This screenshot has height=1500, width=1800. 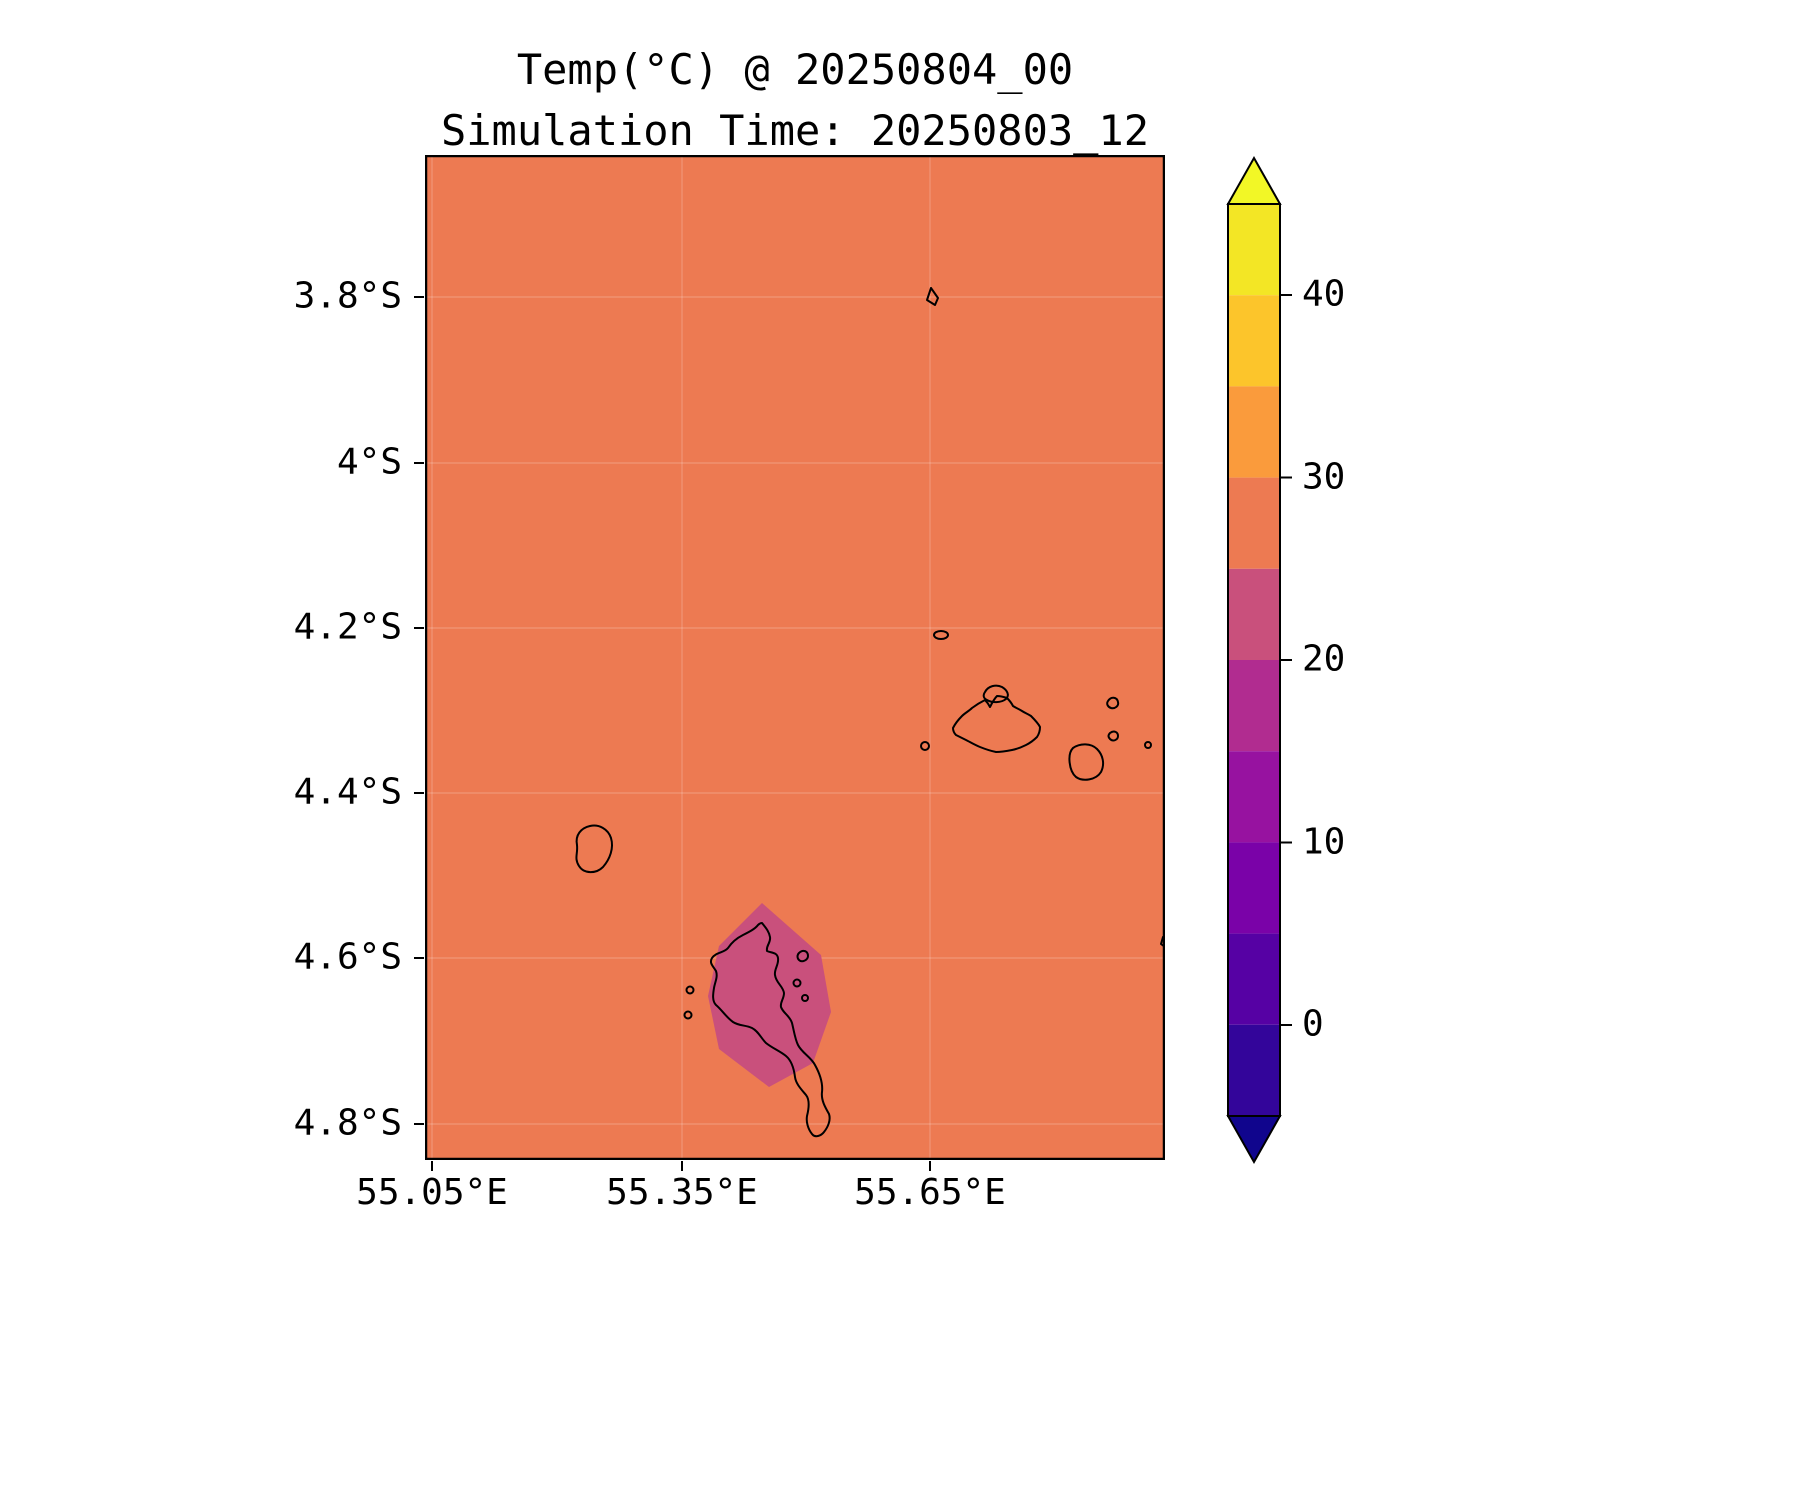 What do you see at coordinates (1313, 1024) in the screenshot?
I see `colorbar-tick-label: 0` at bounding box center [1313, 1024].